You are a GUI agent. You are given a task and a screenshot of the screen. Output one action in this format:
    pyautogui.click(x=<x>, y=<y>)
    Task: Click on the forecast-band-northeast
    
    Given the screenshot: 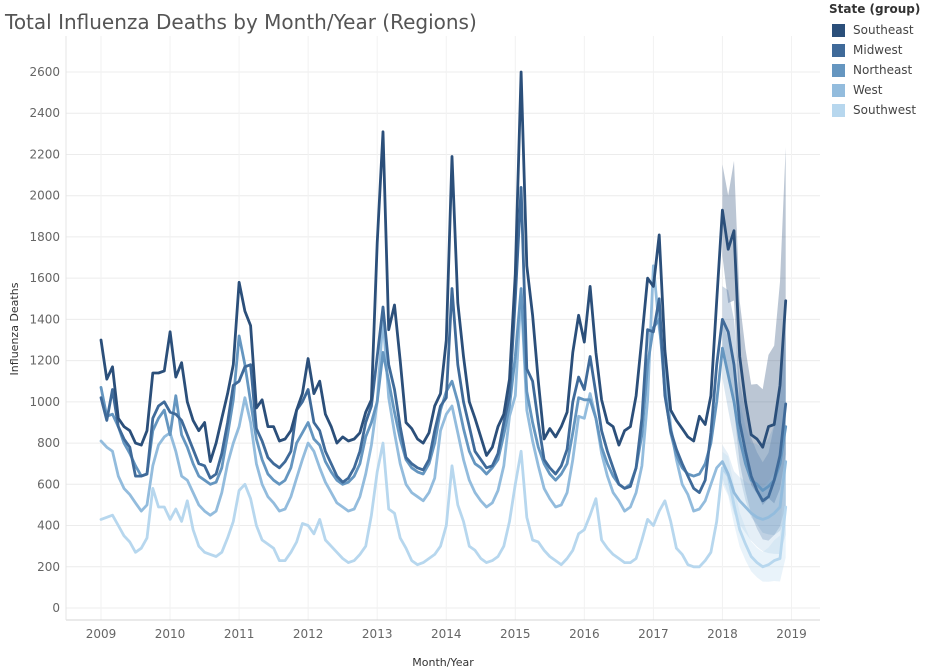 What is the action you would take?
    pyautogui.click(x=754, y=427)
    